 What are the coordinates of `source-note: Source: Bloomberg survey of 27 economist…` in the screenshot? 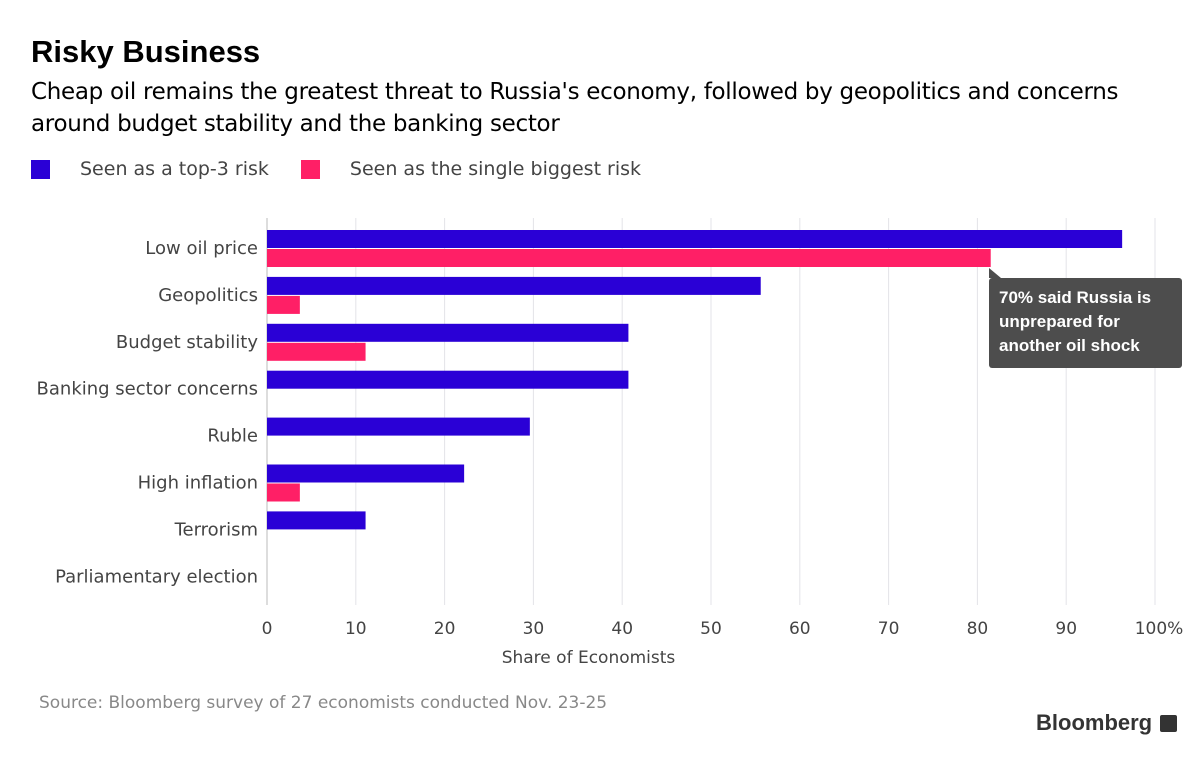 It's located at (323, 703).